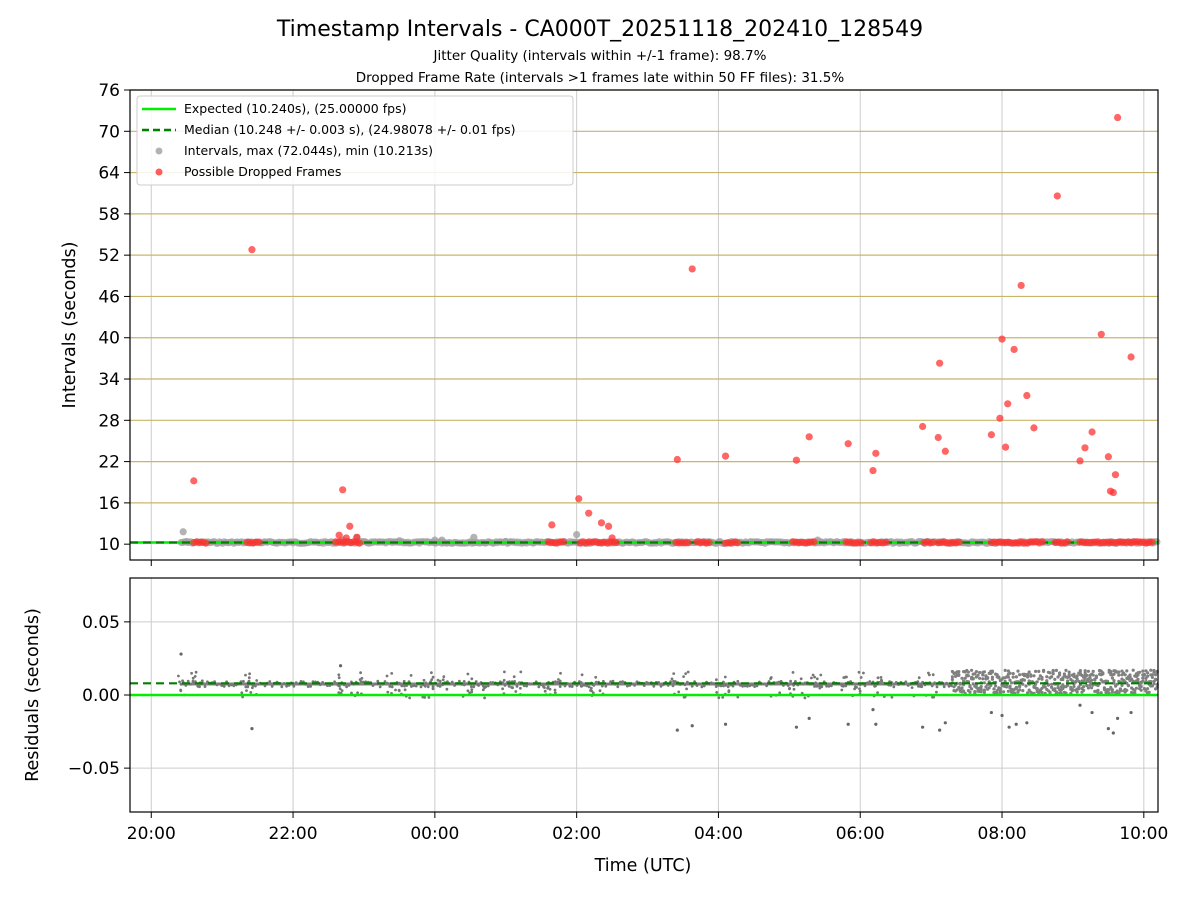 This screenshot has height=900, width=1200. Describe the element at coordinates (109, 297) in the screenshot. I see `intervals-y-tick-label-6: 46` at that location.